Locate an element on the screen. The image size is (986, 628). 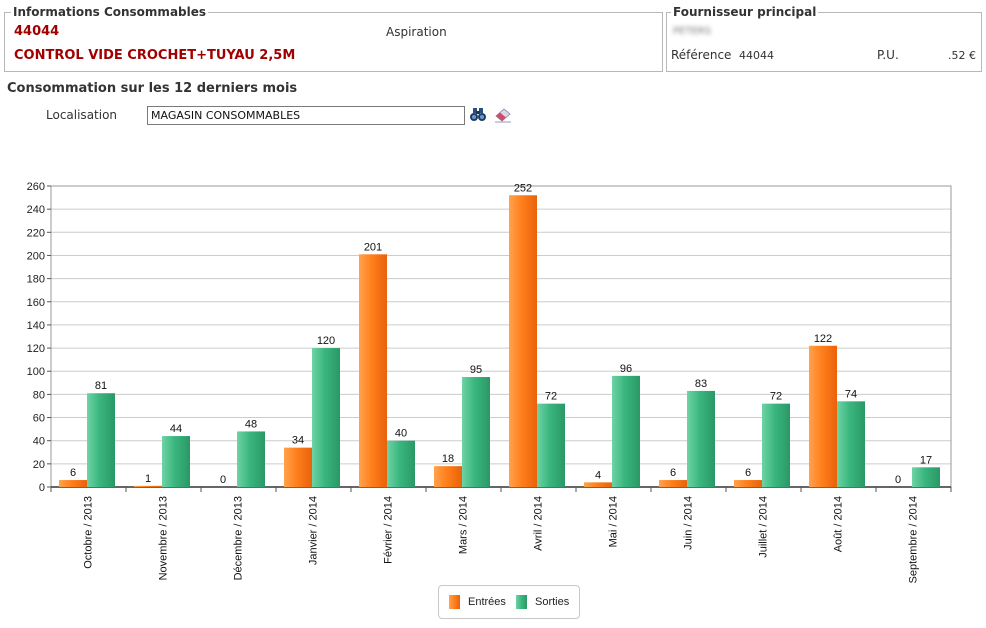
y-tick-label: 80 is located at coordinates (39, 395).